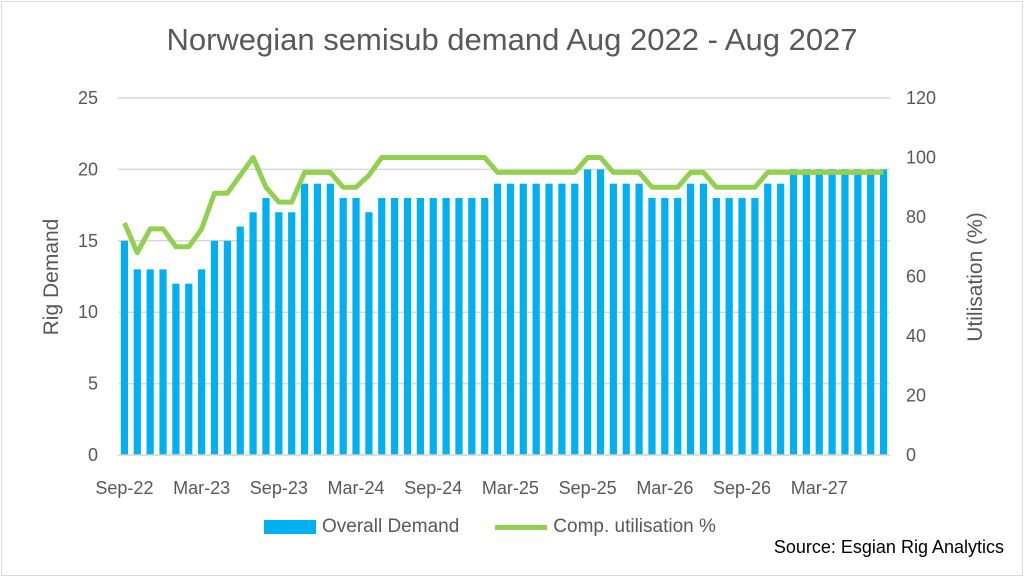  I want to click on legend-label-demand: Overall Demand, so click(391, 526).